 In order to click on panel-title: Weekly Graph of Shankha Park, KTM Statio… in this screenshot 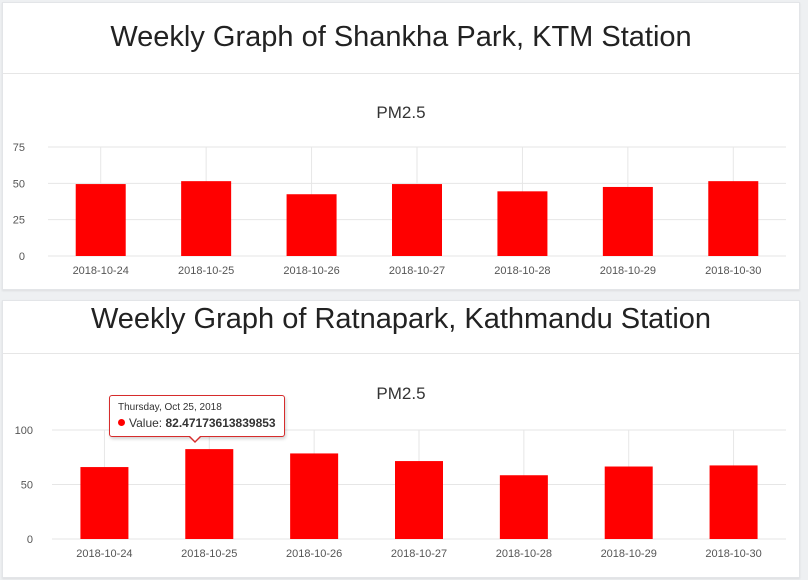, I will do `click(401, 38)`.